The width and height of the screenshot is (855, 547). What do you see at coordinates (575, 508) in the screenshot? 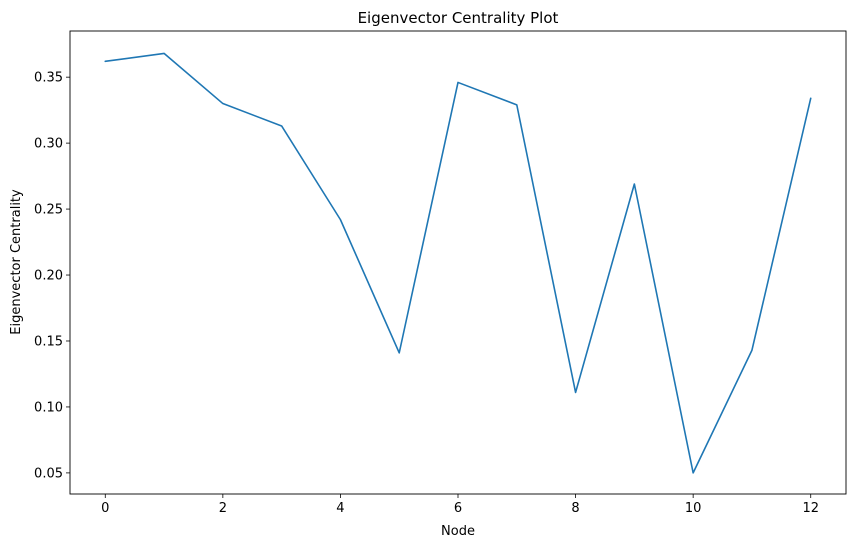
I see `x-tick-label: 8` at bounding box center [575, 508].